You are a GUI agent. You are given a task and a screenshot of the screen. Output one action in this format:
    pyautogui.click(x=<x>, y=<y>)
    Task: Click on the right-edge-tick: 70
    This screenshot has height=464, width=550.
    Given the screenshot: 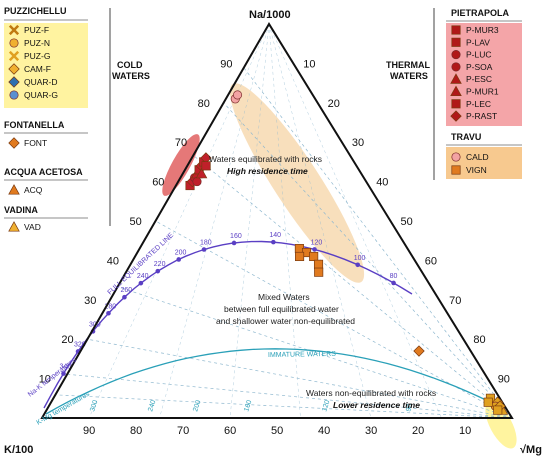 What is the action you would take?
    pyautogui.click(x=455, y=301)
    